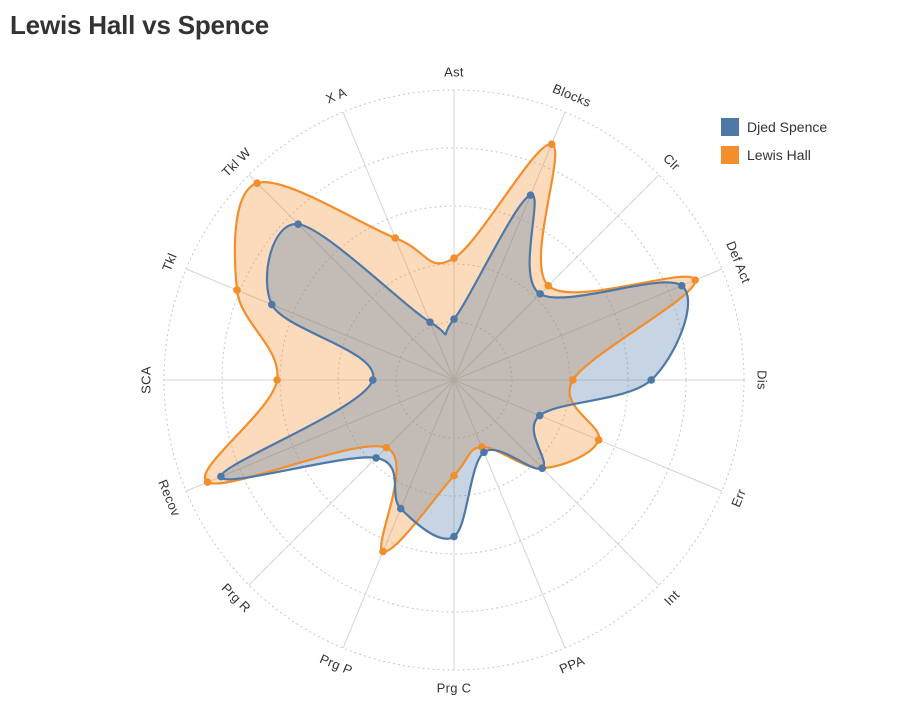 This screenshot has width=902, height=712. Describe the element at coordinates (221, 476) in the screenshot. I see `point-djed-spence-recov` at that location.